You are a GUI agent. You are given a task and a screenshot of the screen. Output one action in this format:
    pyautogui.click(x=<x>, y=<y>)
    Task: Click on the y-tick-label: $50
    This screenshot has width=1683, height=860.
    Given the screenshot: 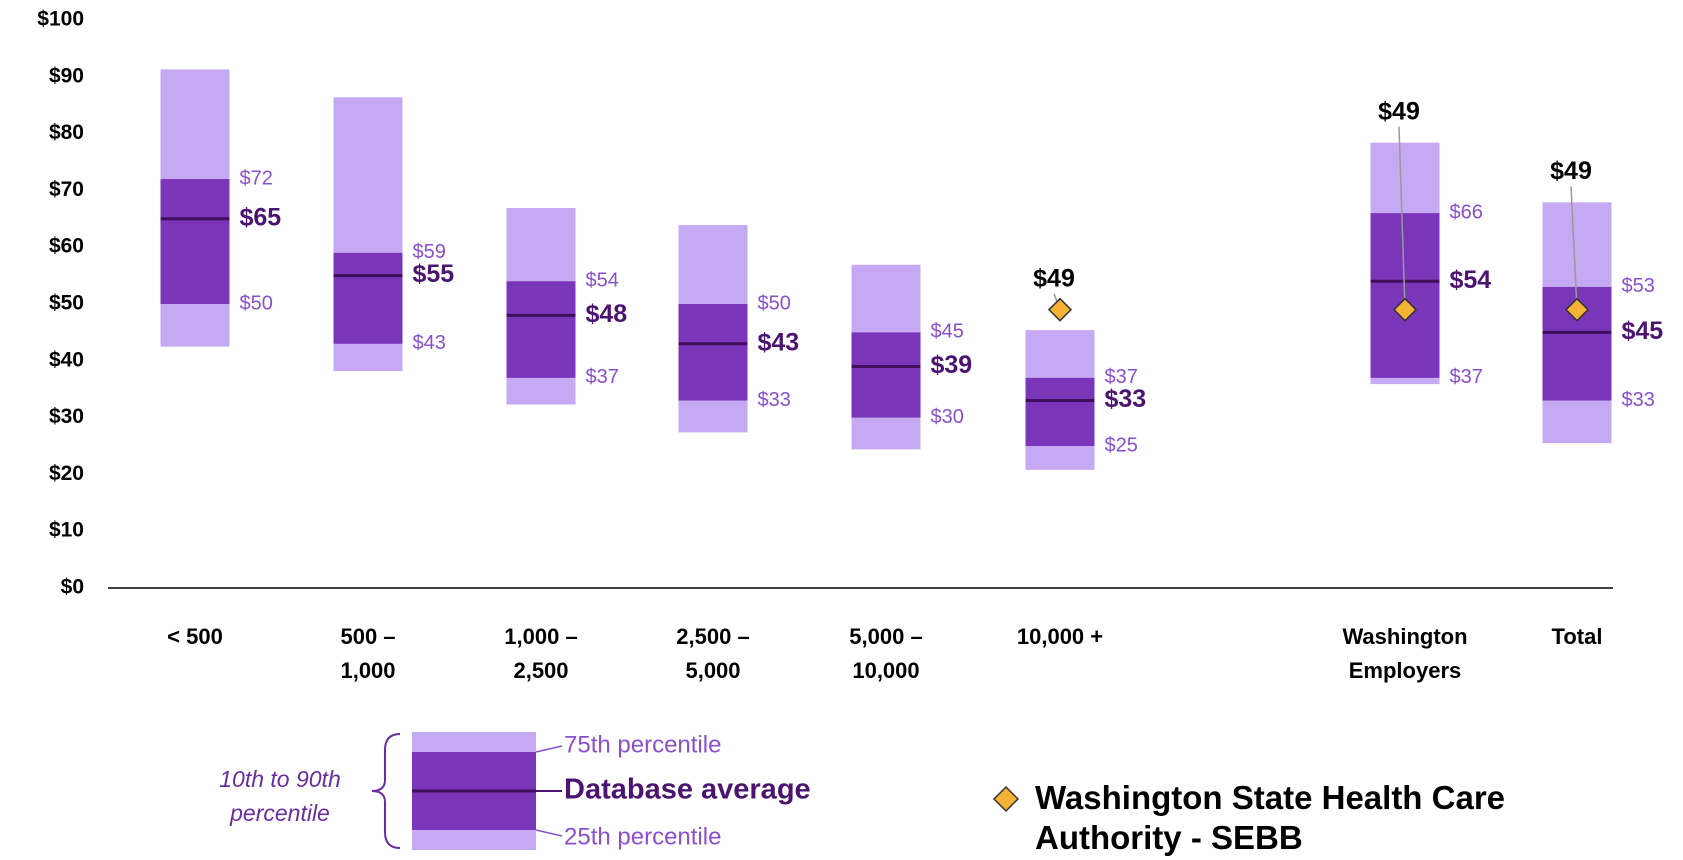 What is the action you would take?
    pyautogui.click(x=66, y=303)
    